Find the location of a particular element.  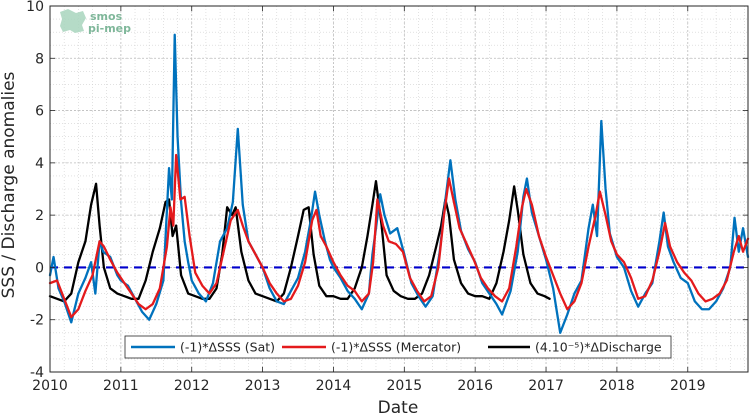

smos-pi-mep-logo: smos pi-mep is located at coordinates (95, 22).